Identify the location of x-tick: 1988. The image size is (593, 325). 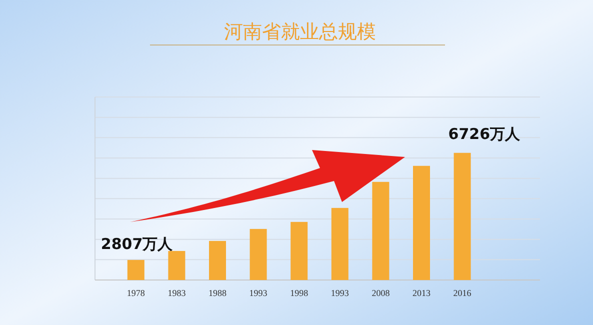
(217, 293).